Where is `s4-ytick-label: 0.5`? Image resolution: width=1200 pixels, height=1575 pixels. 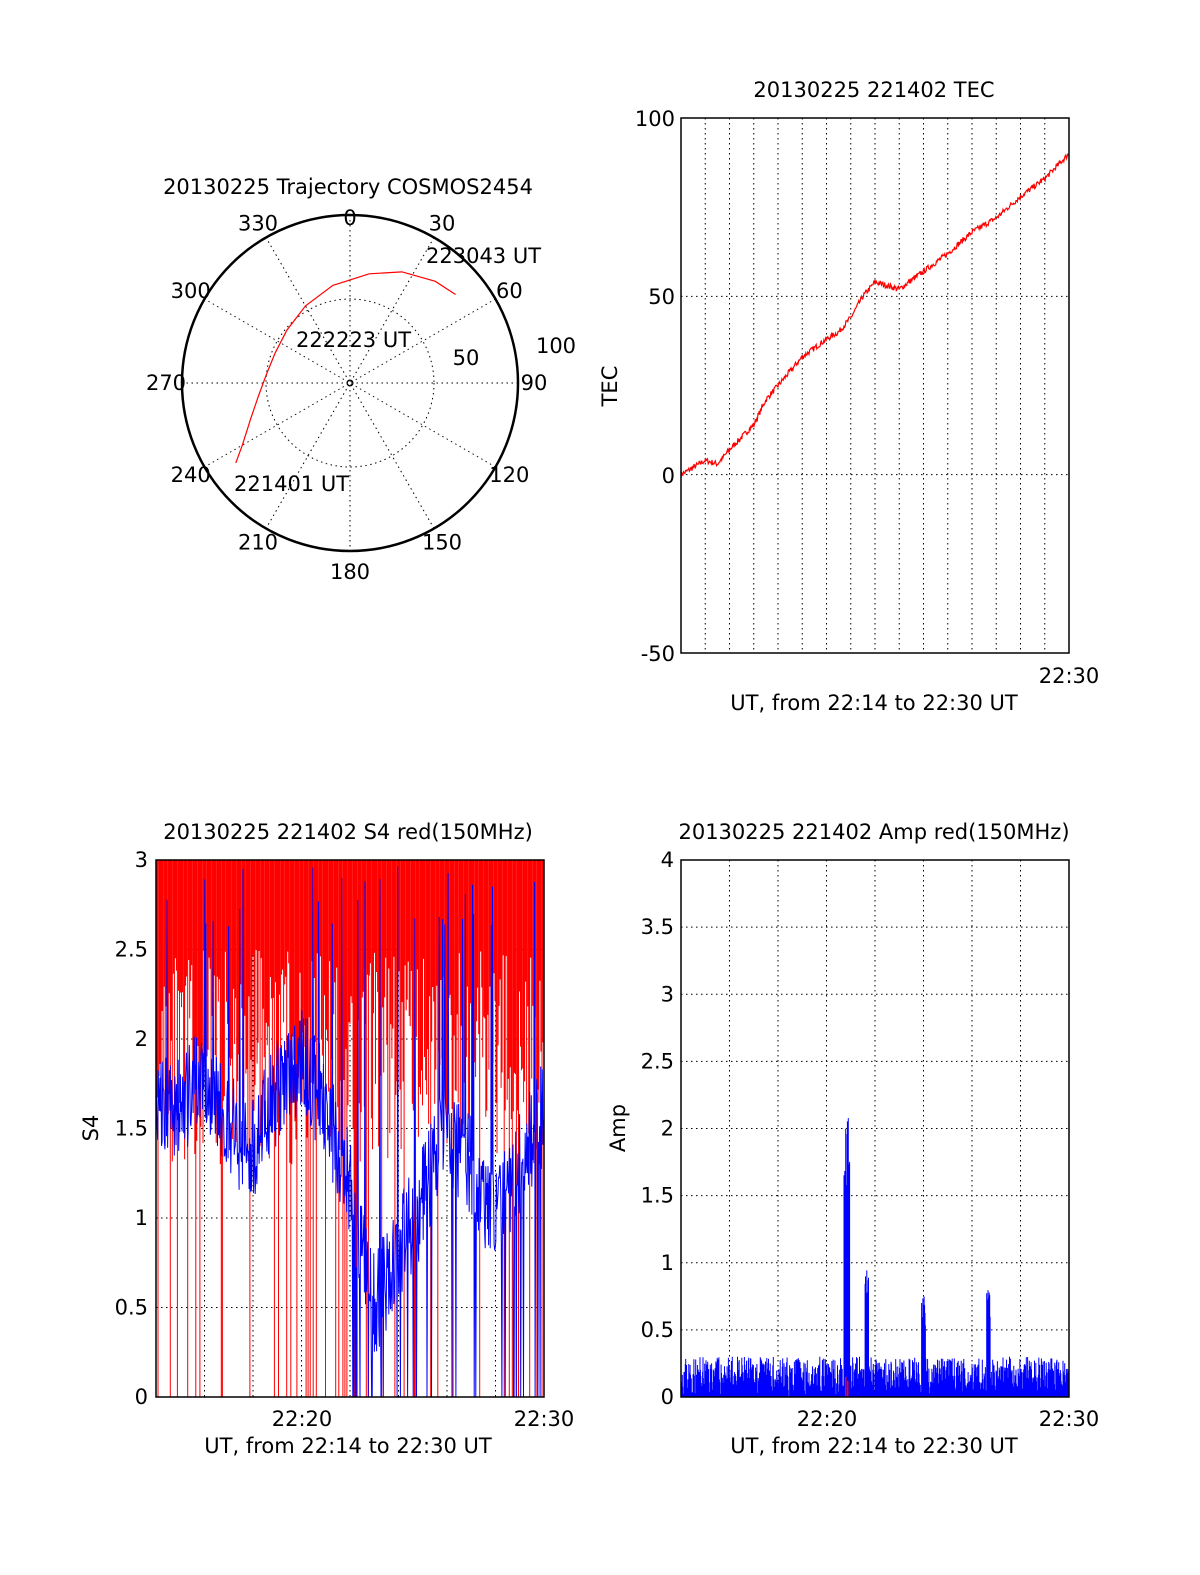 s4-ytick-label: 0.5 is located at coordinates (131, 1308).